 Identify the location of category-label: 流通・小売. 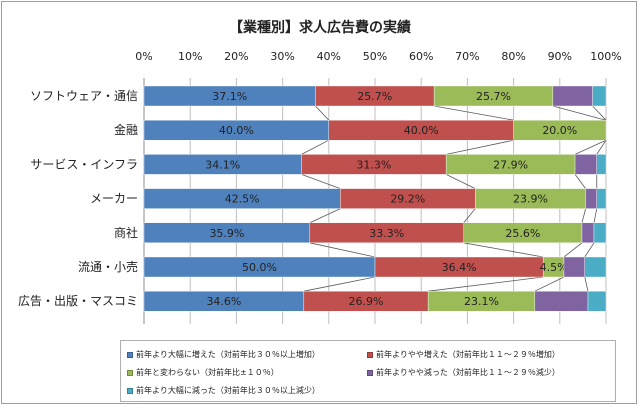
(108, 266).